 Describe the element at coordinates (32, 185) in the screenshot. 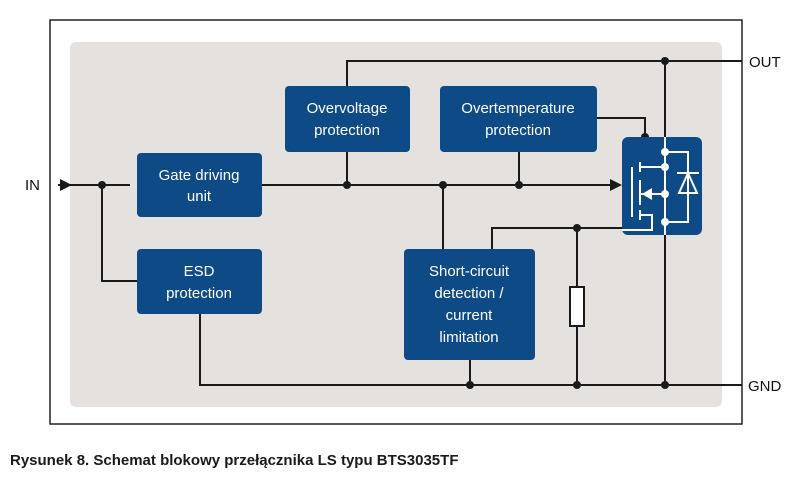

I see `pin-in-label: IN` at that location.